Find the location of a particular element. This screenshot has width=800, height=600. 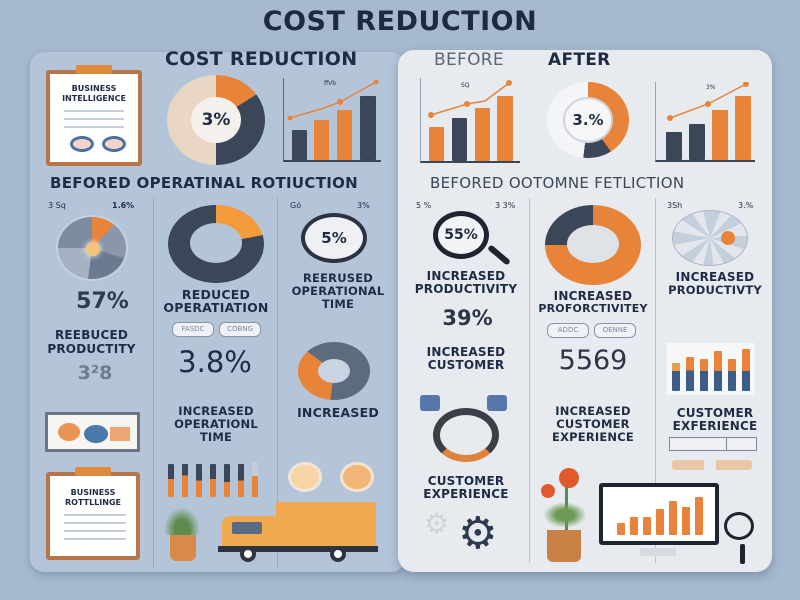

big-stat-value: 3.8% is located at coordinates (215, 362).